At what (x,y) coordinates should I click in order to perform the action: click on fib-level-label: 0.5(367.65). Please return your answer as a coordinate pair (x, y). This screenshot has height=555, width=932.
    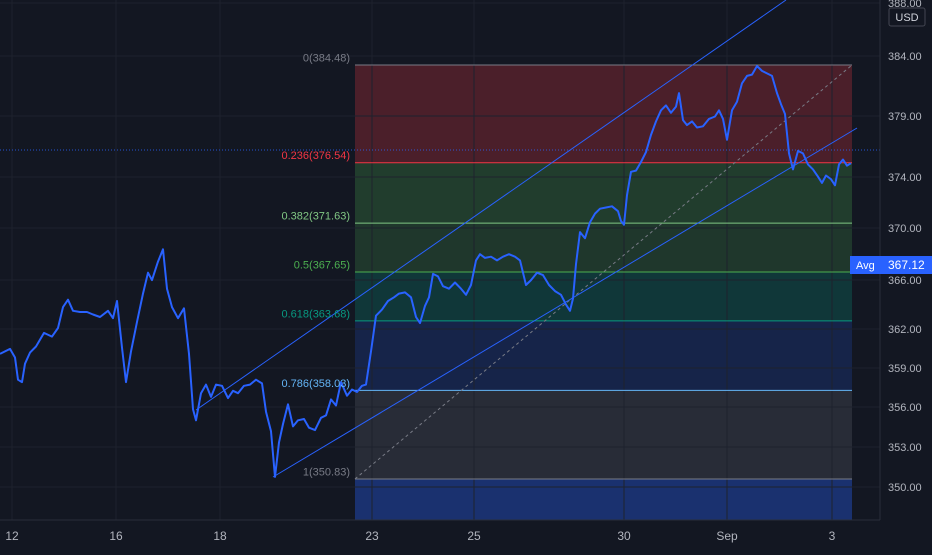
    Looking at the image, I should click on (322, 266).